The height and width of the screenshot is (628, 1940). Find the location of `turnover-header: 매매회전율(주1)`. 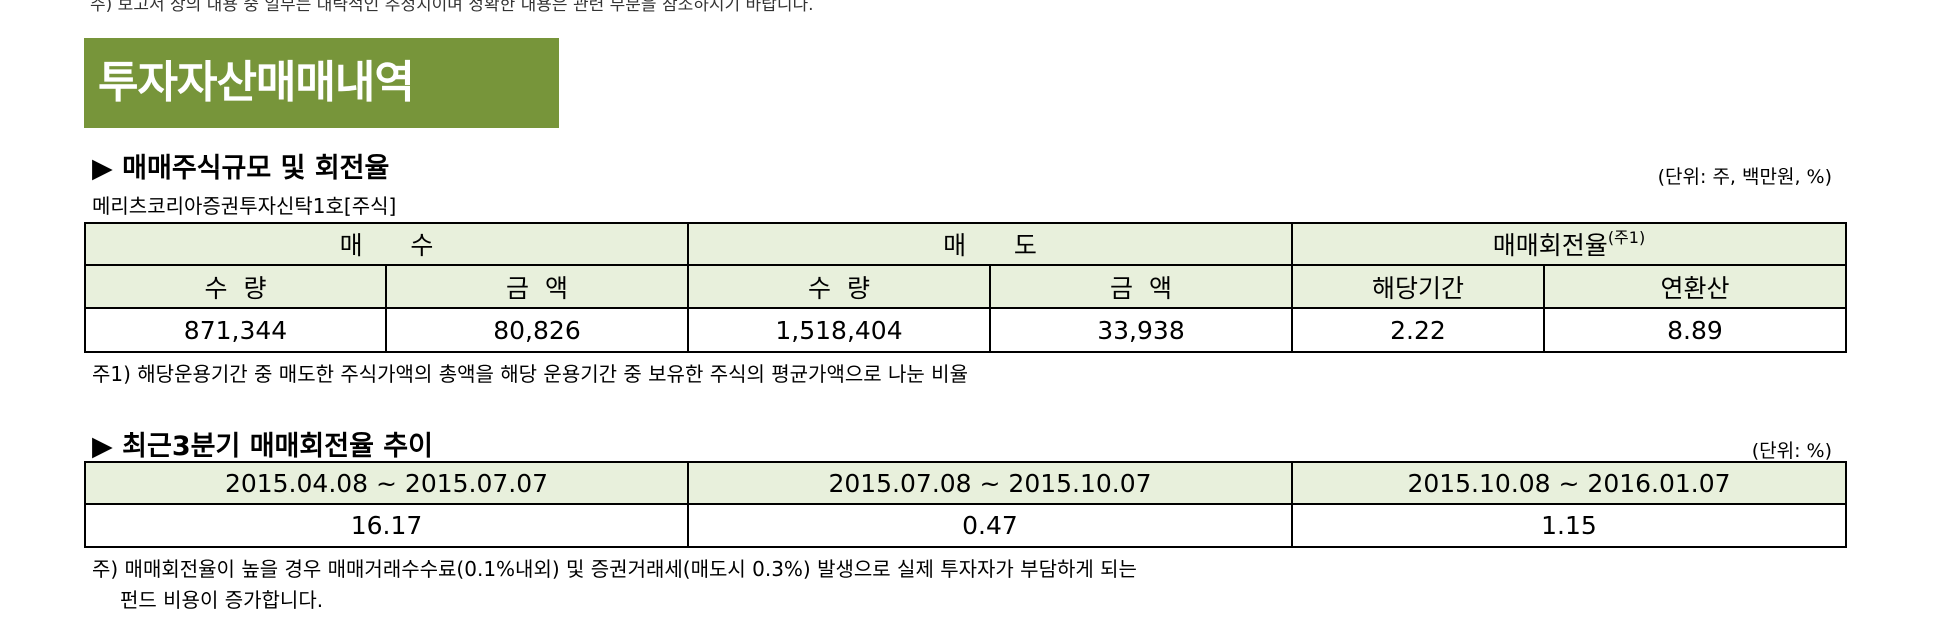

turnover-header: 매매회전율(주1) is located at coordinates (1569, 244).